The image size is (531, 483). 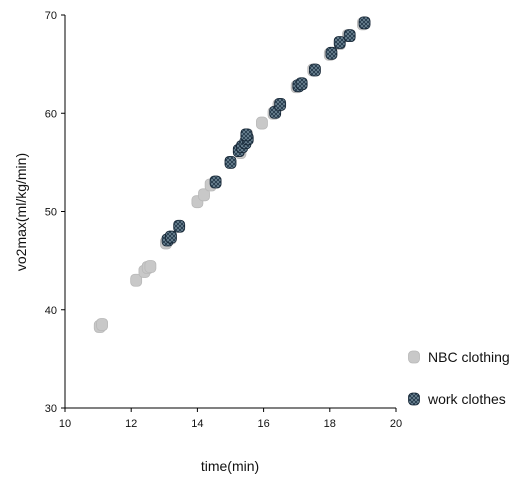 I want to click on legend: NBC clothing work clothes, so click(x=459, y=378).